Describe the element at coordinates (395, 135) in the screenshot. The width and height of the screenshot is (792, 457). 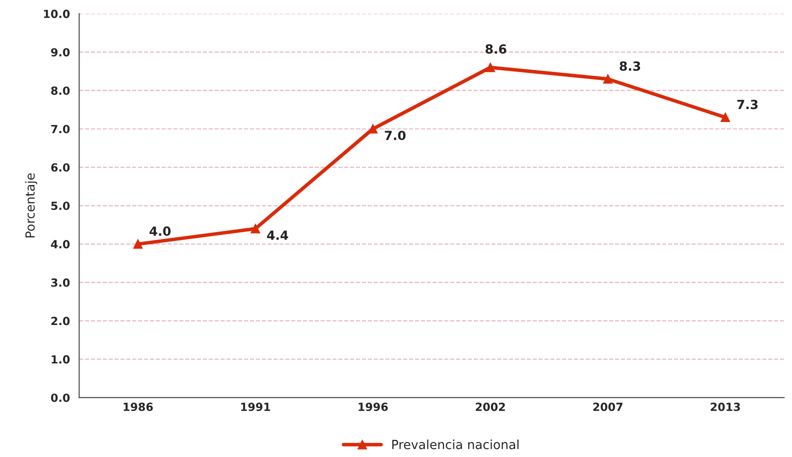
I see `data-label: 7.0` at that location.